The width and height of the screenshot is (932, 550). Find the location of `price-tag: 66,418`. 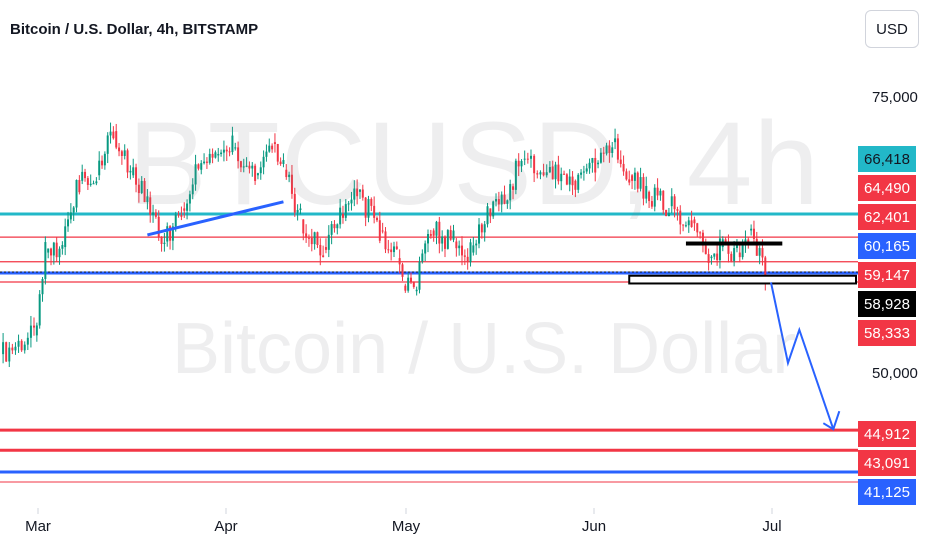

price-tag: 66,418 is located at coordinates (887, 159).